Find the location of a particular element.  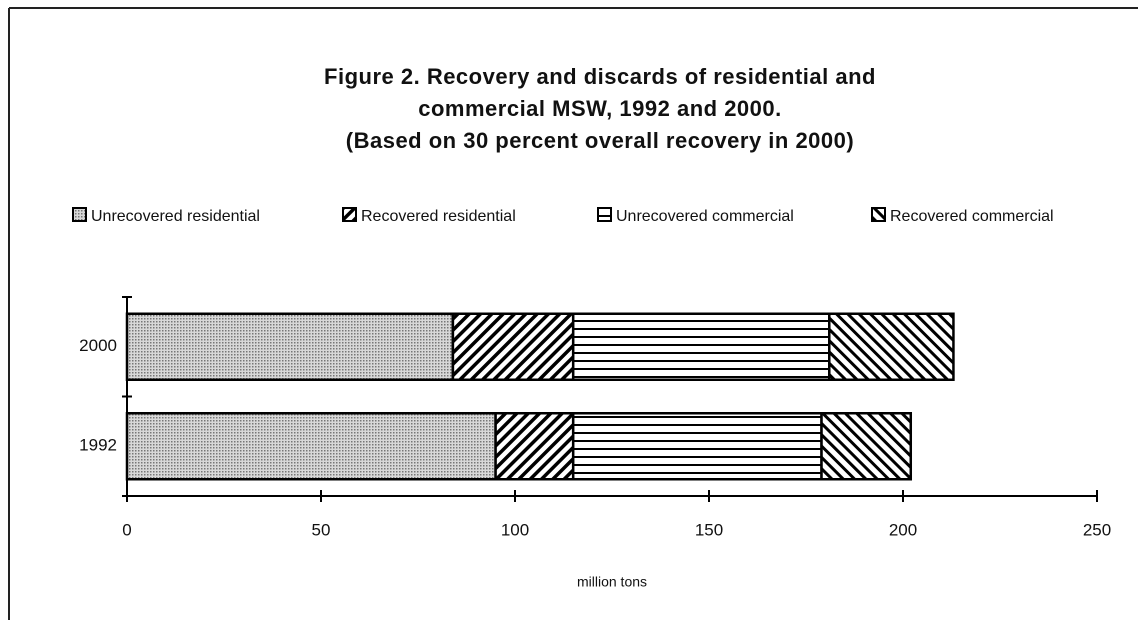

x-axis-label: million tons is located at coordinates (612, 582).